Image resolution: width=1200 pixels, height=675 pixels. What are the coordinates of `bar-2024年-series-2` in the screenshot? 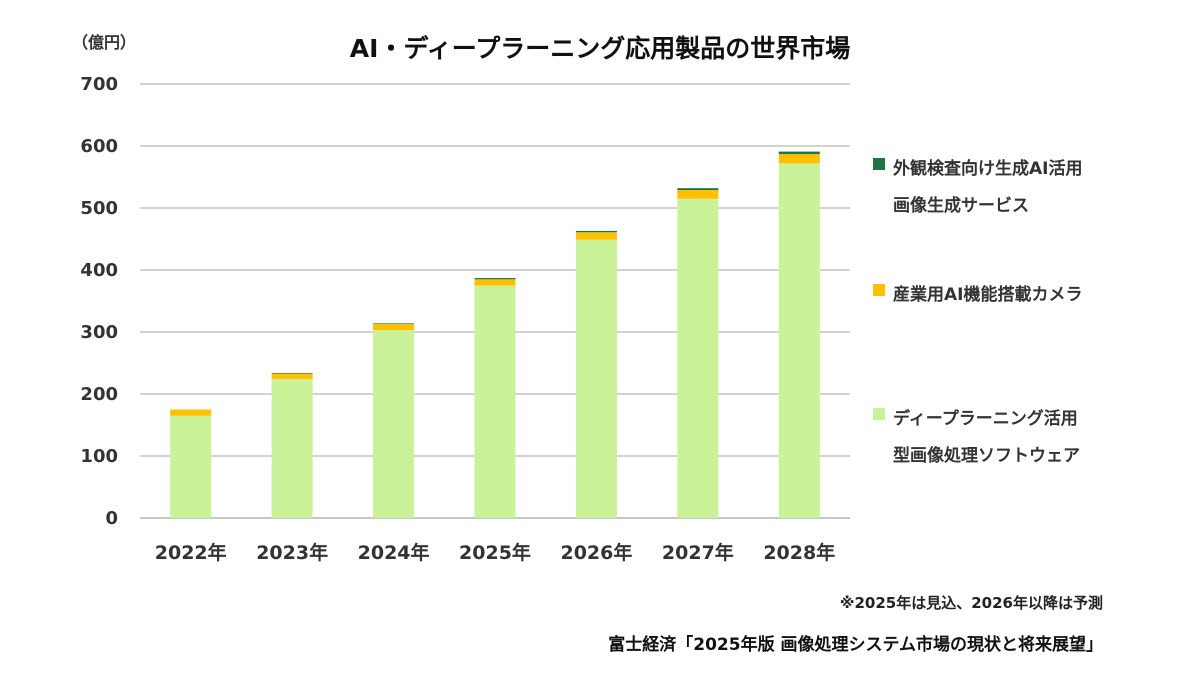 It's located at (394, 323).